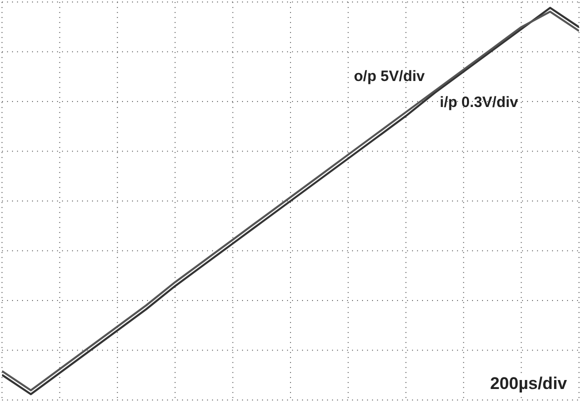  I want to click on series-label: i/p 0.3V/div, so click(479, 102).